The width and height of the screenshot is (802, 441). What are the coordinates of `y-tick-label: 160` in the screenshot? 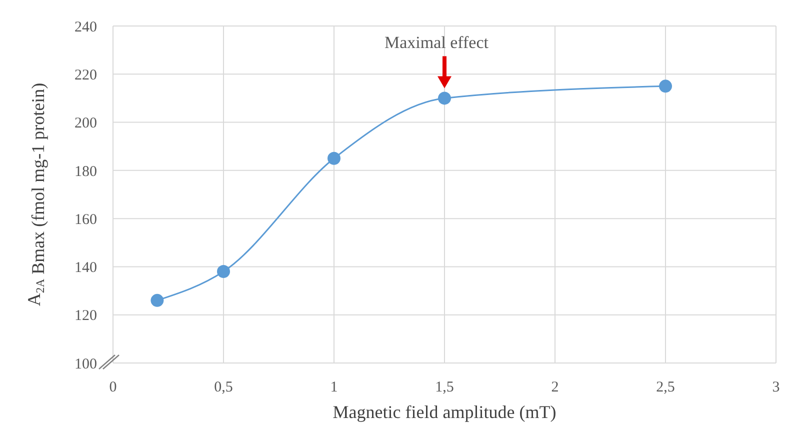 It's located at (85, 220).